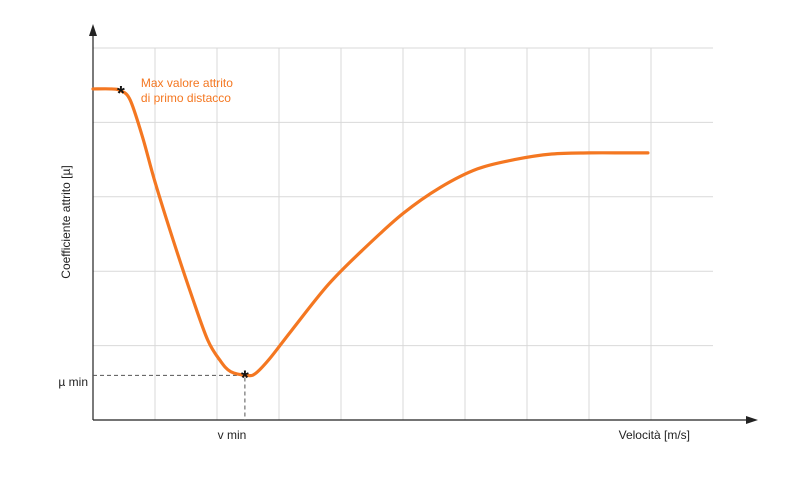 This screenshot has height=483, width=800. What do you see at coordinates (654, 435) in the screenshot?
I see `x-axis-label: Velocità [m/s]` at bounding box center [654, 435].